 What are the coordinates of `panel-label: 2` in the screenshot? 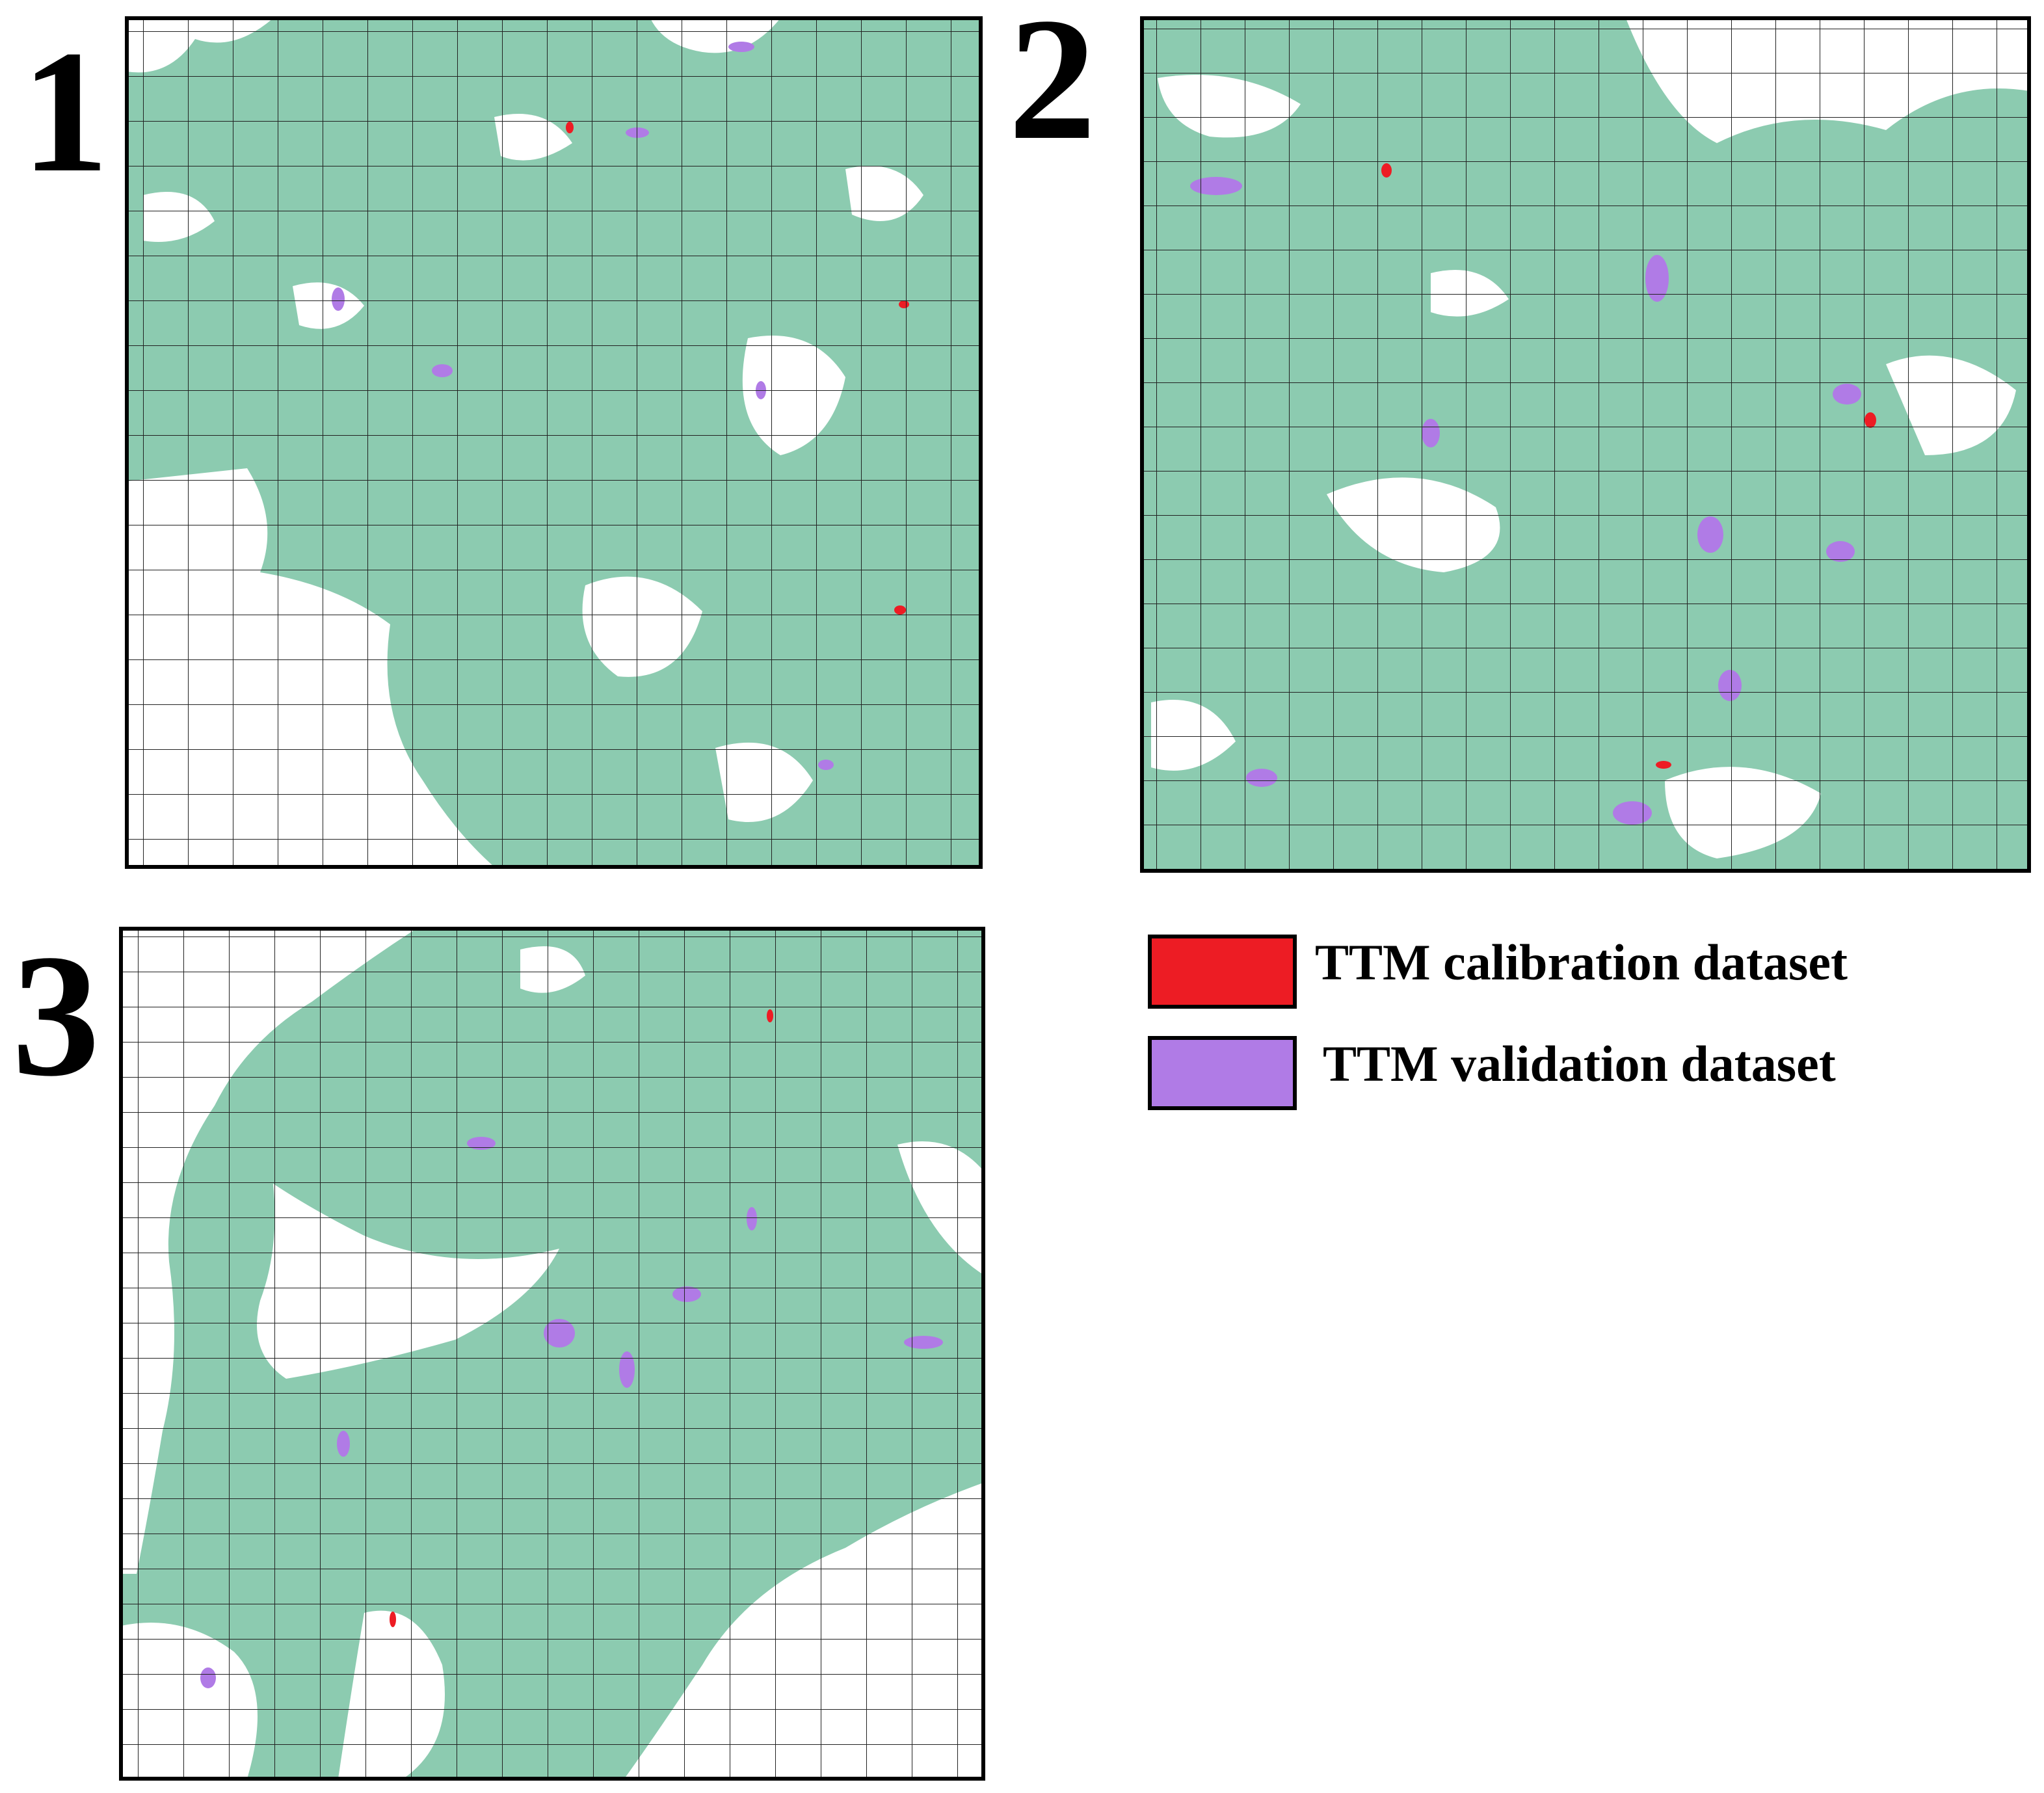 It's located at (1052, 88).